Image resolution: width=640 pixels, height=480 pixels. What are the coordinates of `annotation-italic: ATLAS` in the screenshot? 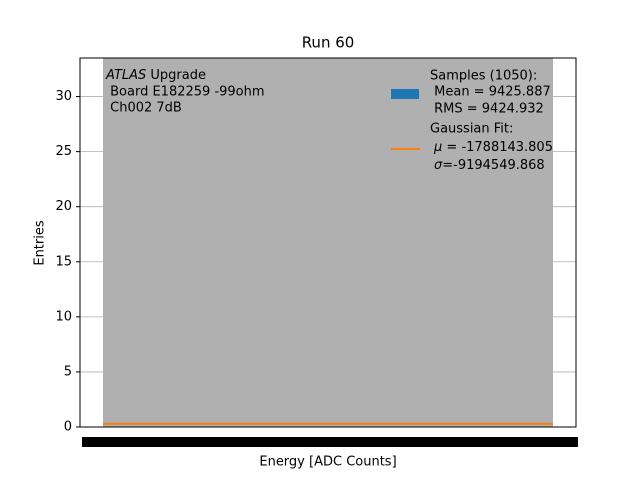 It's located at (125, 75).